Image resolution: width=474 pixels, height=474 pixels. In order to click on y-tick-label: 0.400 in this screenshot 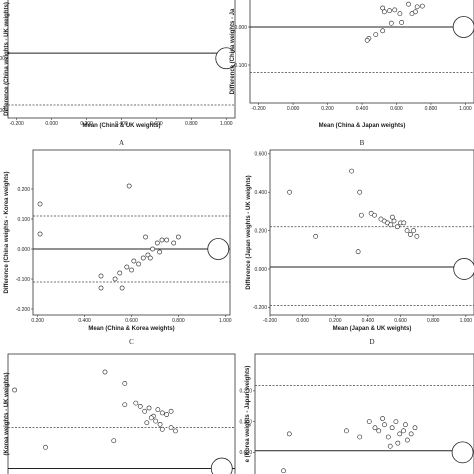, I will do `click(260, 193)`.